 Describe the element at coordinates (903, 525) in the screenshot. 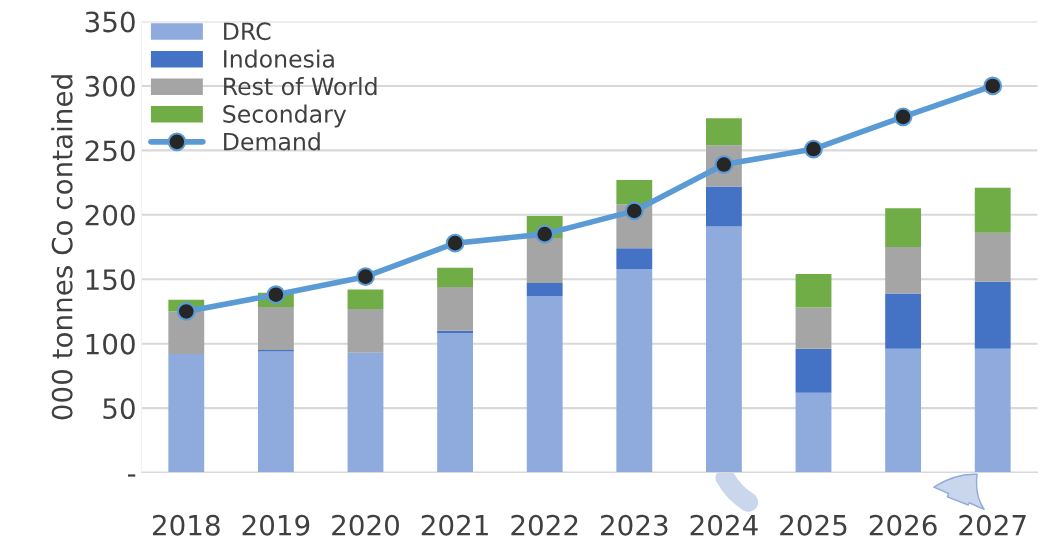

I see `x-tick-label: 2026` at that location.